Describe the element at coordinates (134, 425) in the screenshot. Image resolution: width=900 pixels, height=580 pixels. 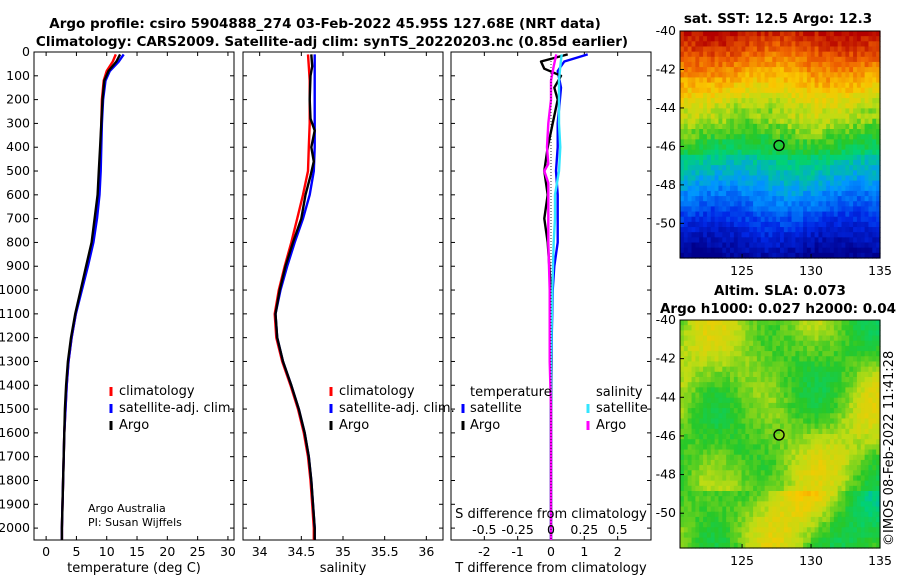
I see `legend-label: Argo` at that location.